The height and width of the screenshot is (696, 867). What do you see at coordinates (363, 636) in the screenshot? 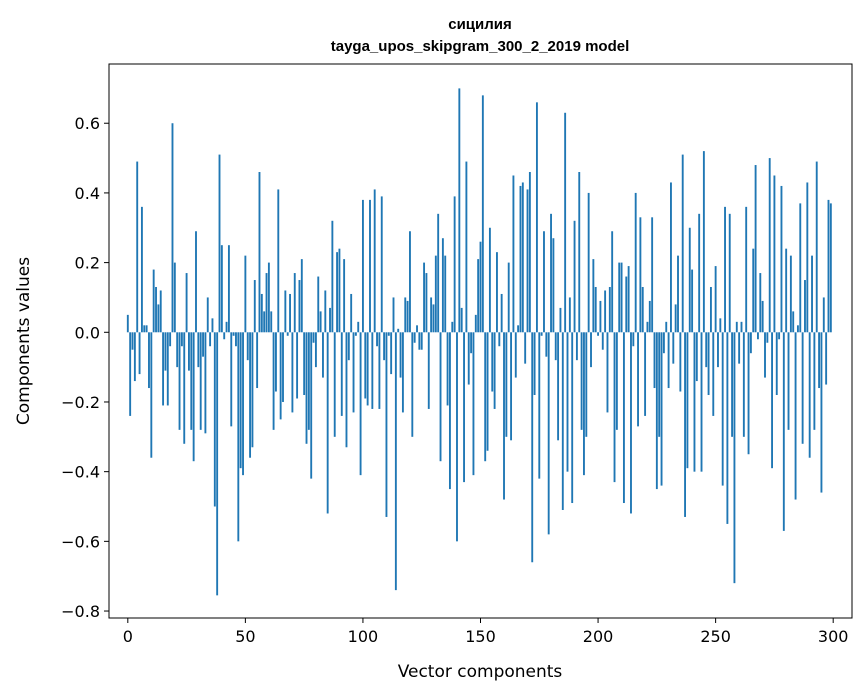
I see `x-tick-label: 100` at bounding box center [363, 636].